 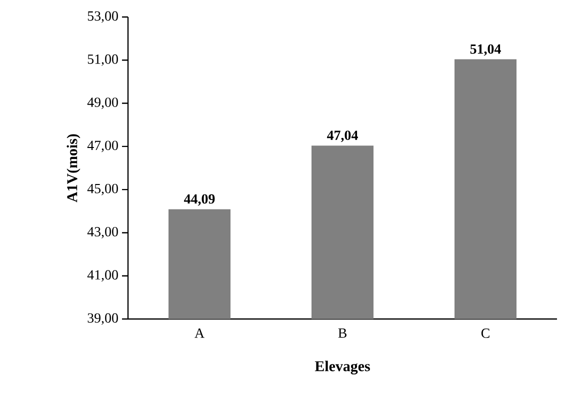 What do you see at coordinates (102, 190) in the screenshot?
I see `y-tick-label: 45,00` at bounding box center [102, 190].